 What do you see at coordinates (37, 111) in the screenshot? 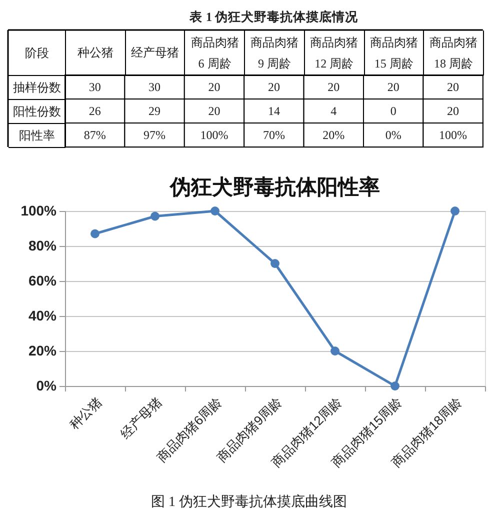
I see `y-tick-label: 阳性份数` at bounding box center [37, 111].